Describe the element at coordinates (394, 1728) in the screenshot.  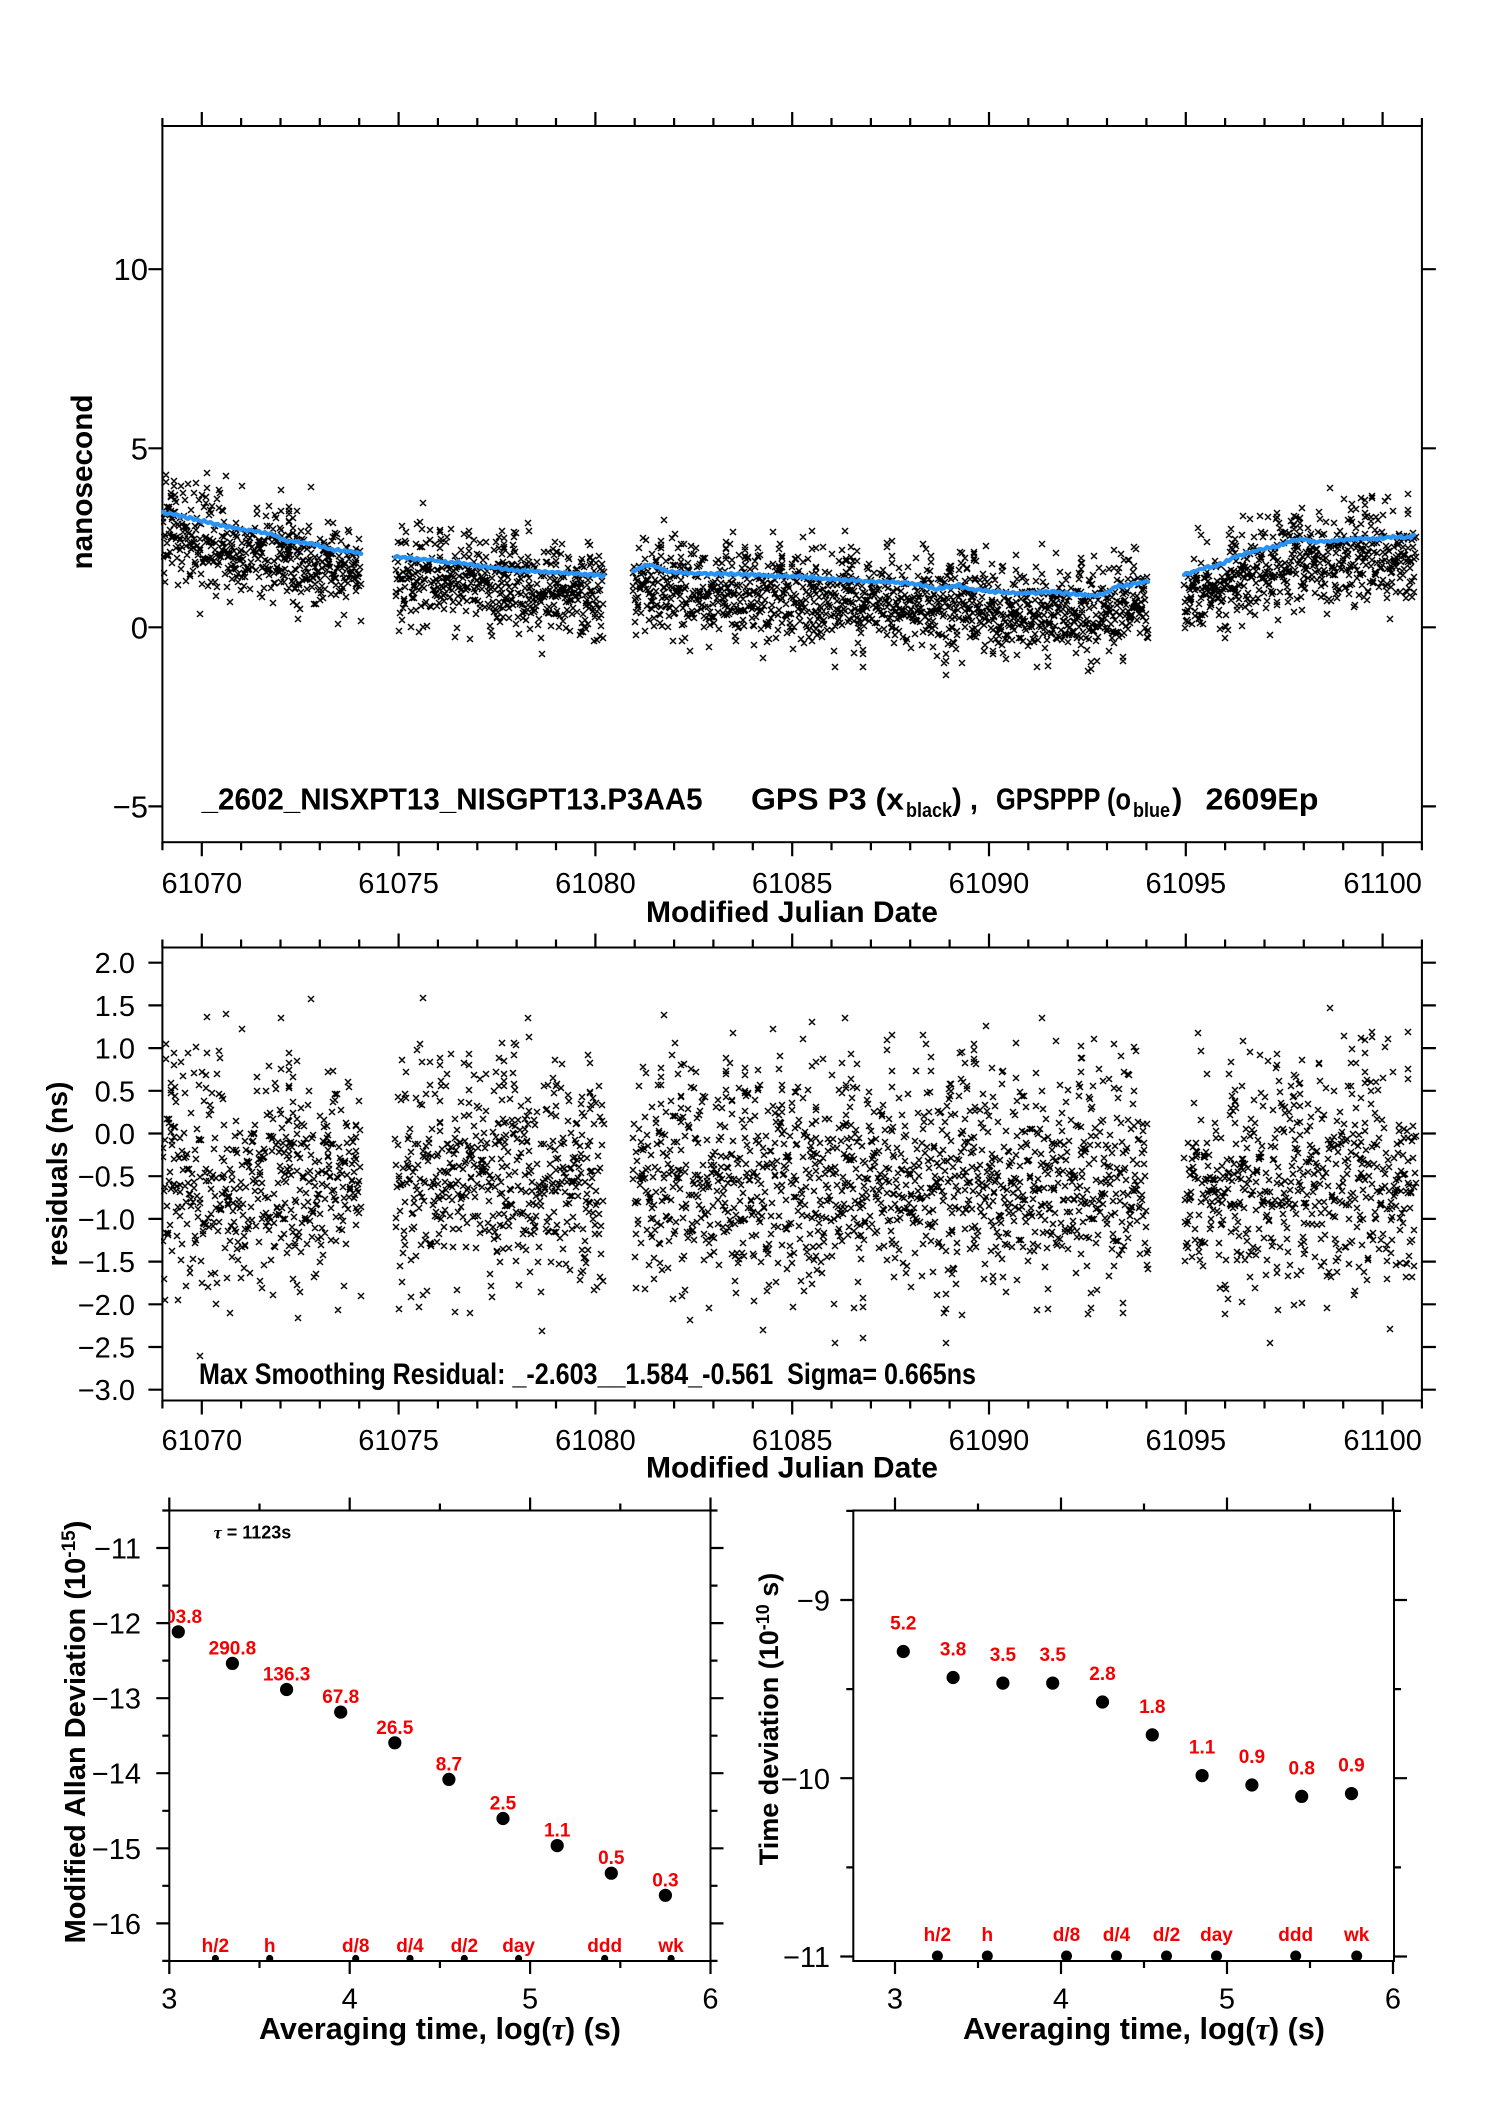
I see `svg-text: 26.5` at that location.